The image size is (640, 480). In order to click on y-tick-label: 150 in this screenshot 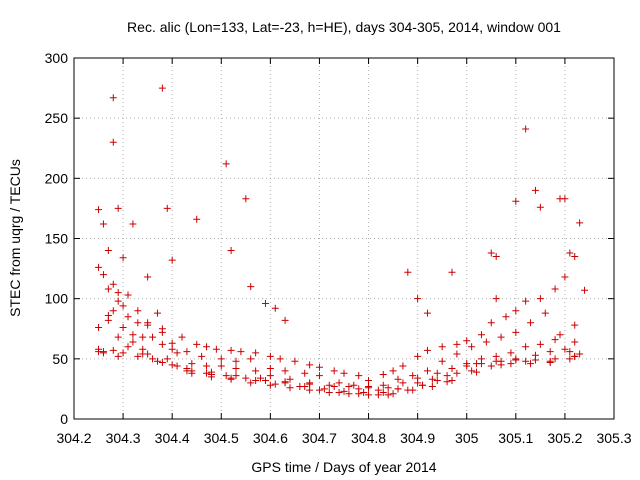, I will do `click(57, 239)`.